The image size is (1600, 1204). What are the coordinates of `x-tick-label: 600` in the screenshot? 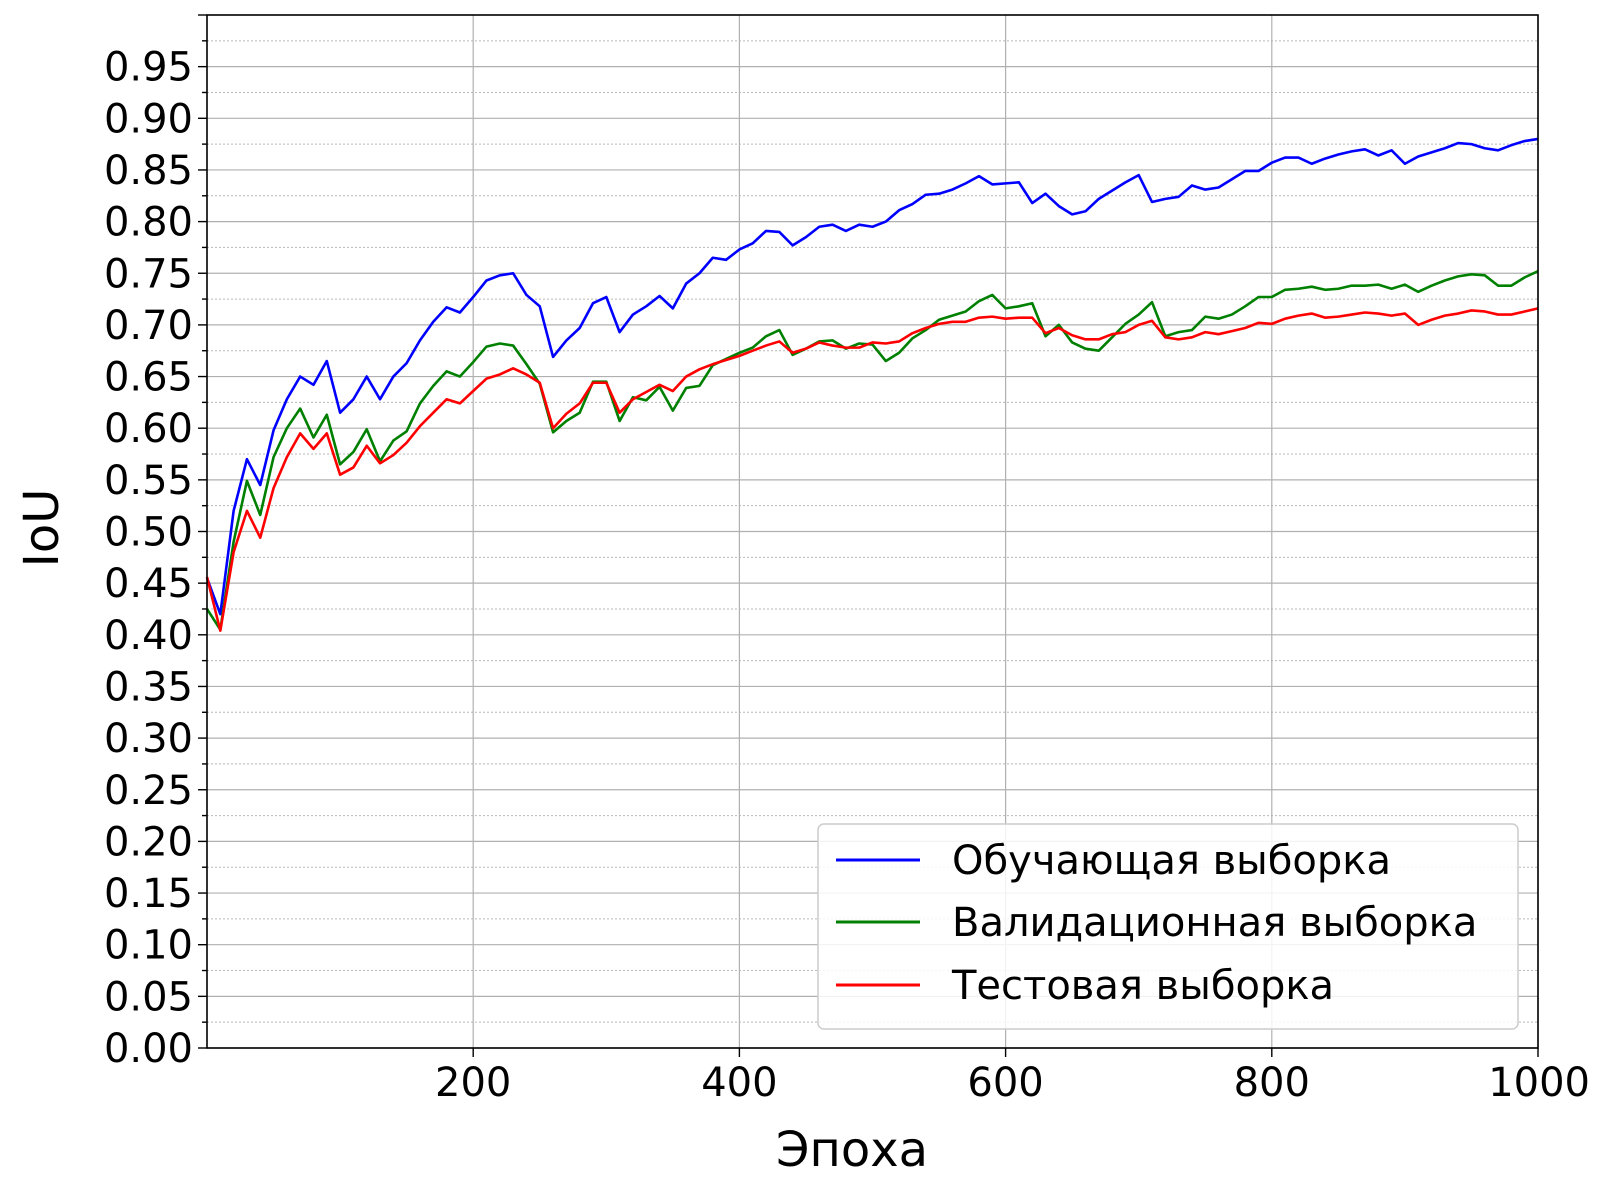 It's located at (1005, 1083).